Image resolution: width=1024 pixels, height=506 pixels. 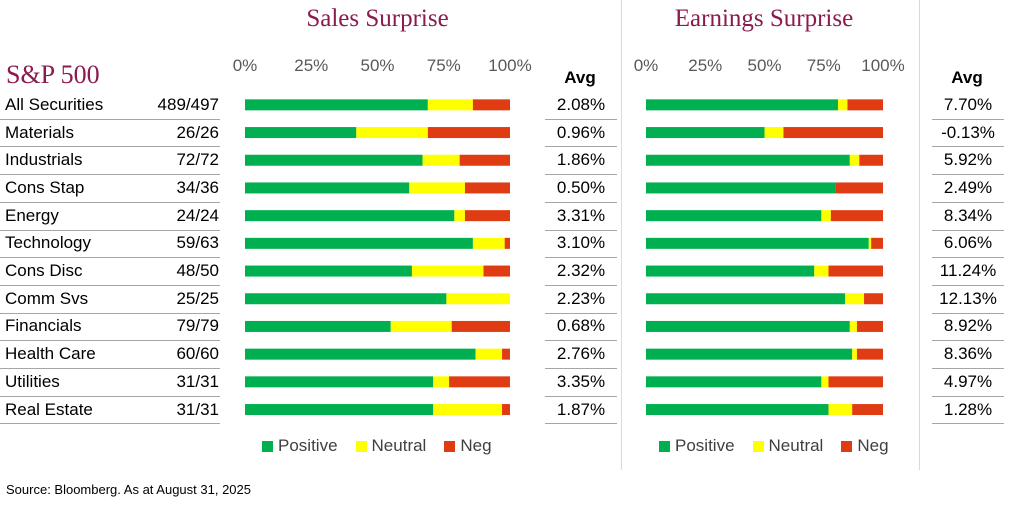 What do you see at coordinates (39, 132) in the screenshot?
I see `row-label: Materials` at bounding box center [39, 132].